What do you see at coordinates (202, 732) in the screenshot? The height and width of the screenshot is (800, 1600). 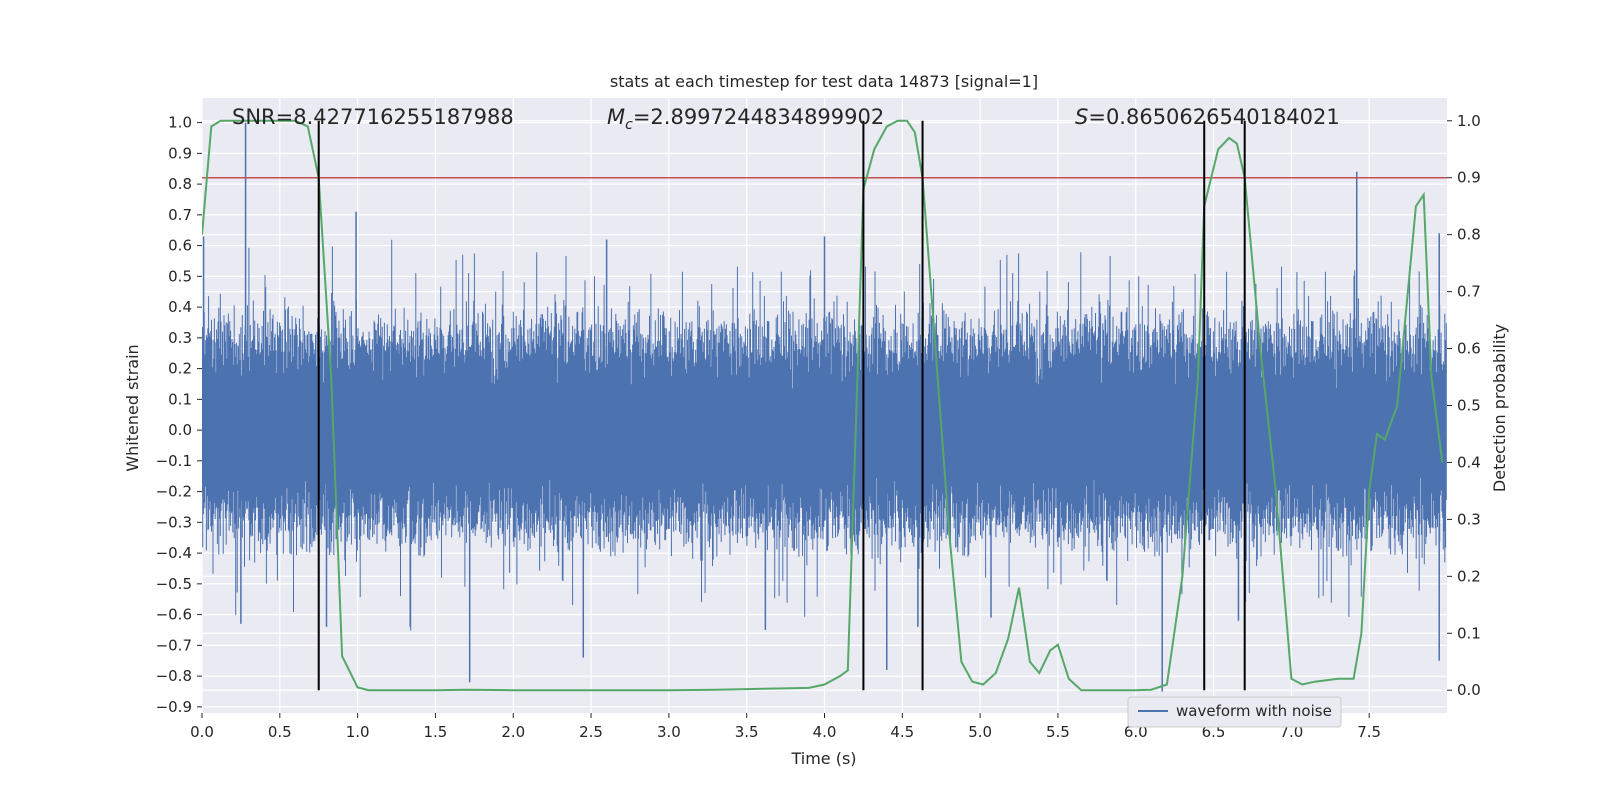 I see `x-tick-label: 0.0` at bounding box center [202, 732].